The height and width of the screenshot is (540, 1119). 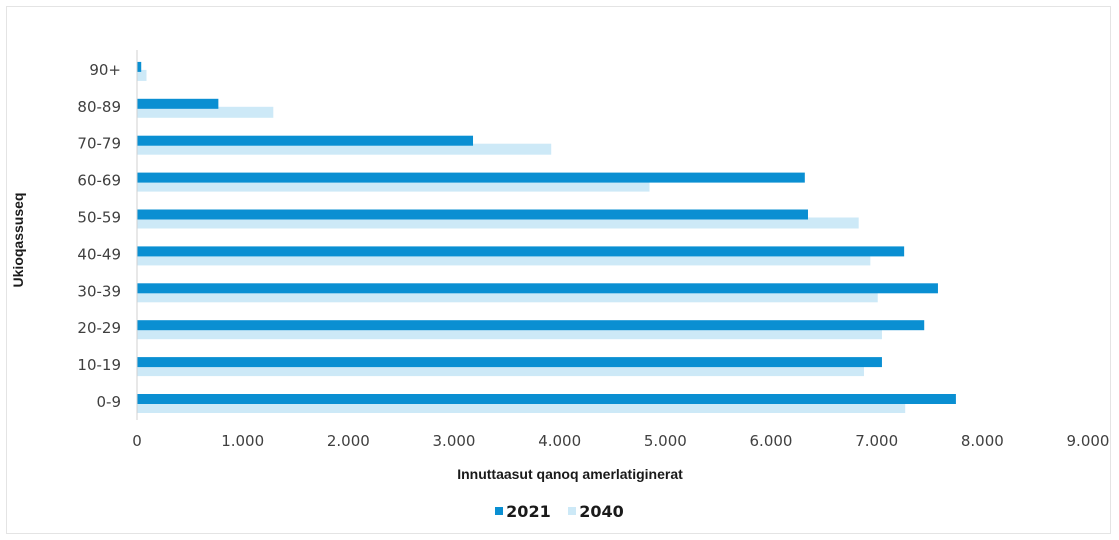 What do you see at coordinates (348, 441) in the screenshot?
I see `x-tick-label: 2.000` at bounding box center [348, 441].